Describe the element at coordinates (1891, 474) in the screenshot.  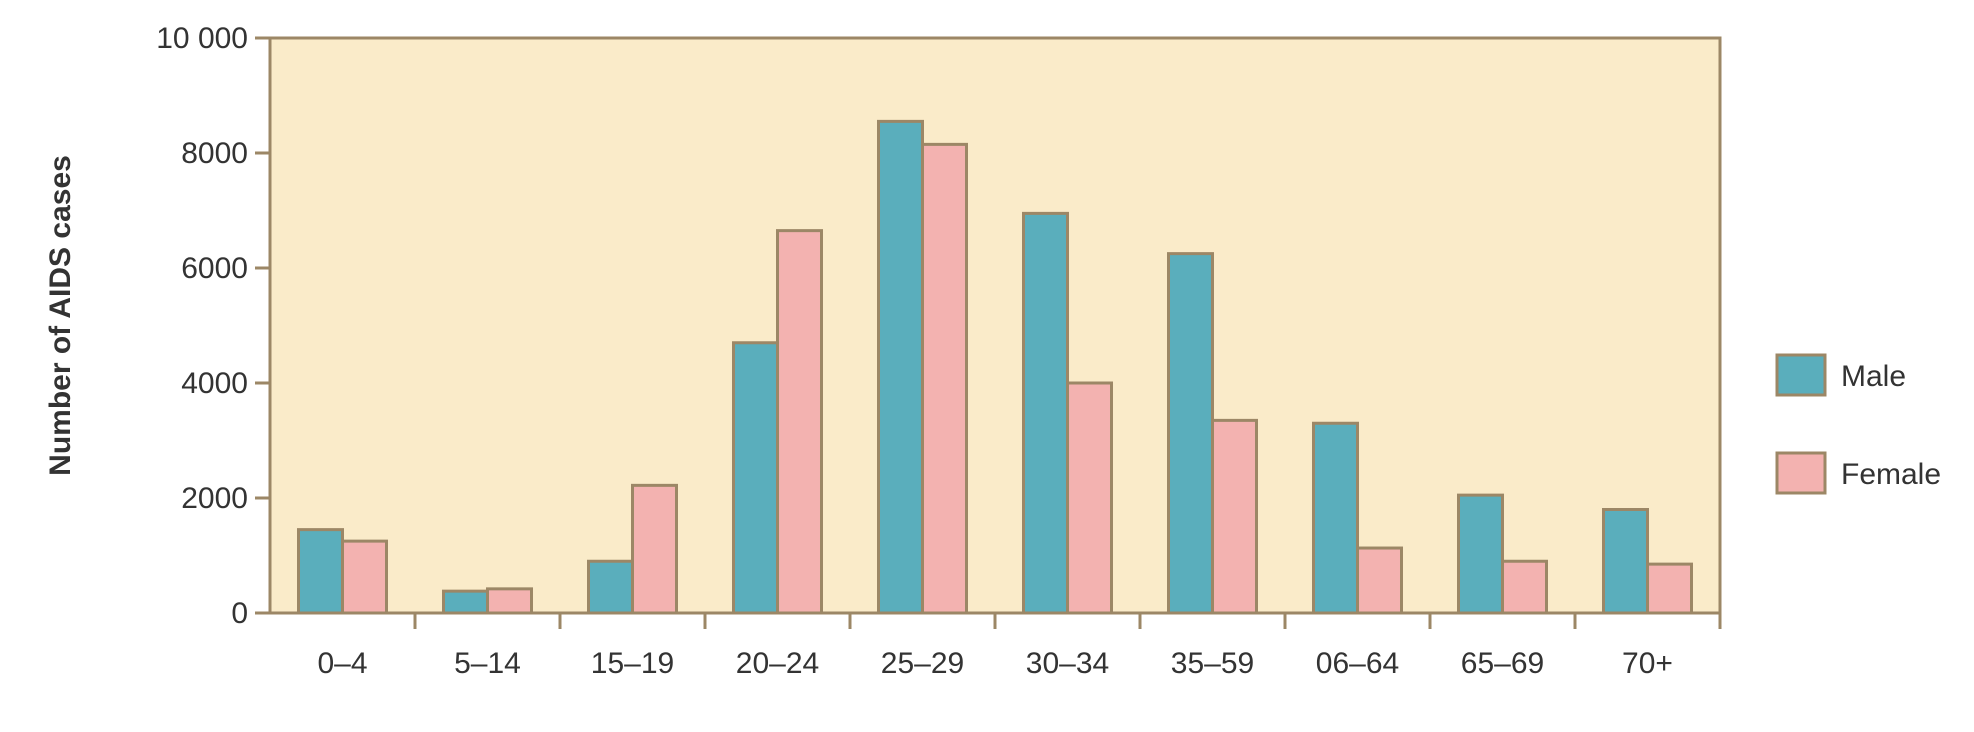
I see `legend-label-female: Female` at that location.